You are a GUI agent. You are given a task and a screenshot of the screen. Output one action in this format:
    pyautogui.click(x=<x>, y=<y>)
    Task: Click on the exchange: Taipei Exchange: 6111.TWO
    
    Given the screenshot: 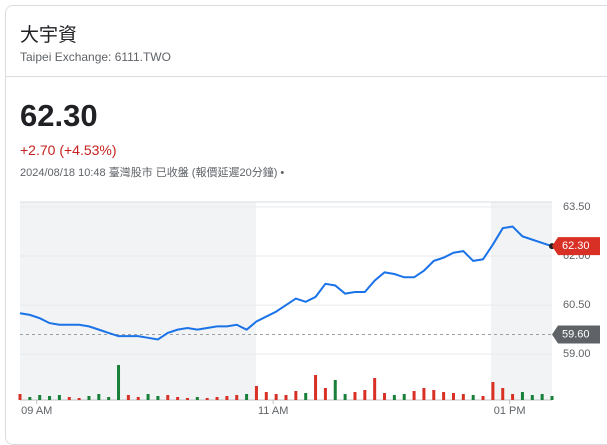 What is the action you would take?
    pyautogui.click(x=95, y=57)
    